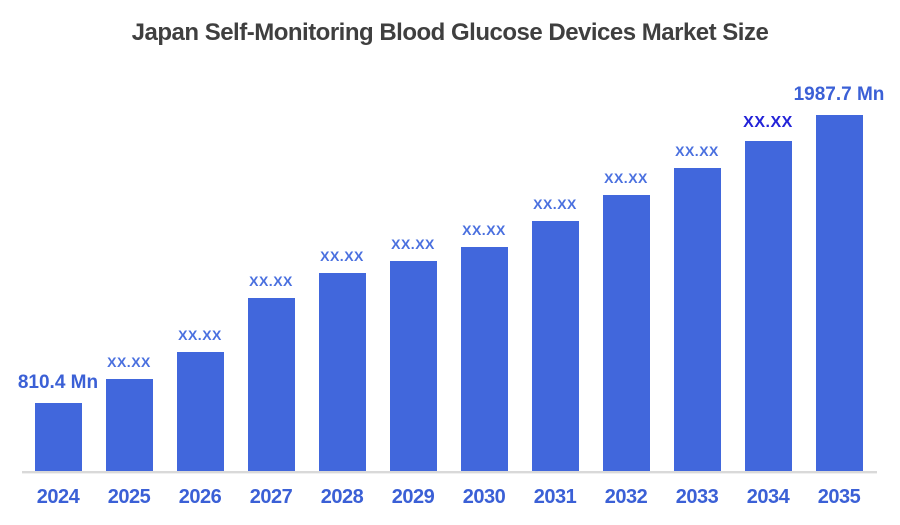  Describe the element at coordinates (697, 151) in the screenshot. I see `value-label-2033: XX.XX` at that location.